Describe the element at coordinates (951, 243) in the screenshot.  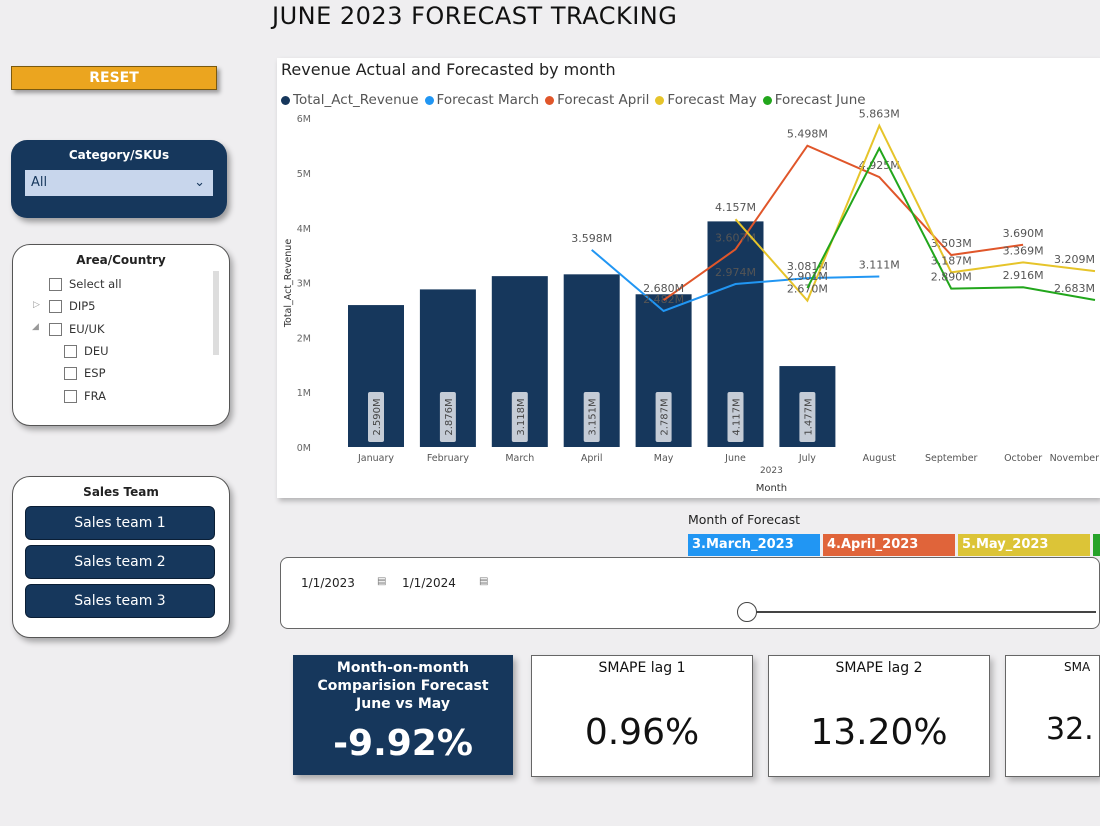
I see `line-data-label: 3.503M` at that location.